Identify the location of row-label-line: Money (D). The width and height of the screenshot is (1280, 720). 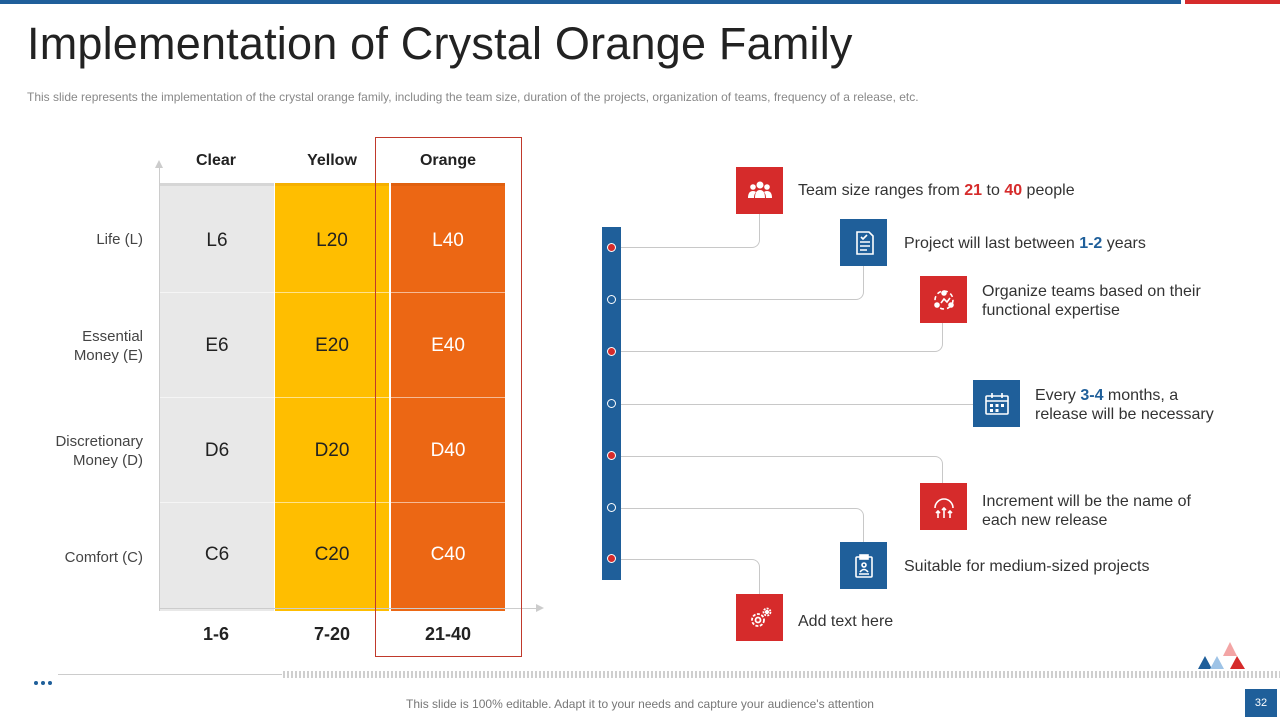
(107, 460).